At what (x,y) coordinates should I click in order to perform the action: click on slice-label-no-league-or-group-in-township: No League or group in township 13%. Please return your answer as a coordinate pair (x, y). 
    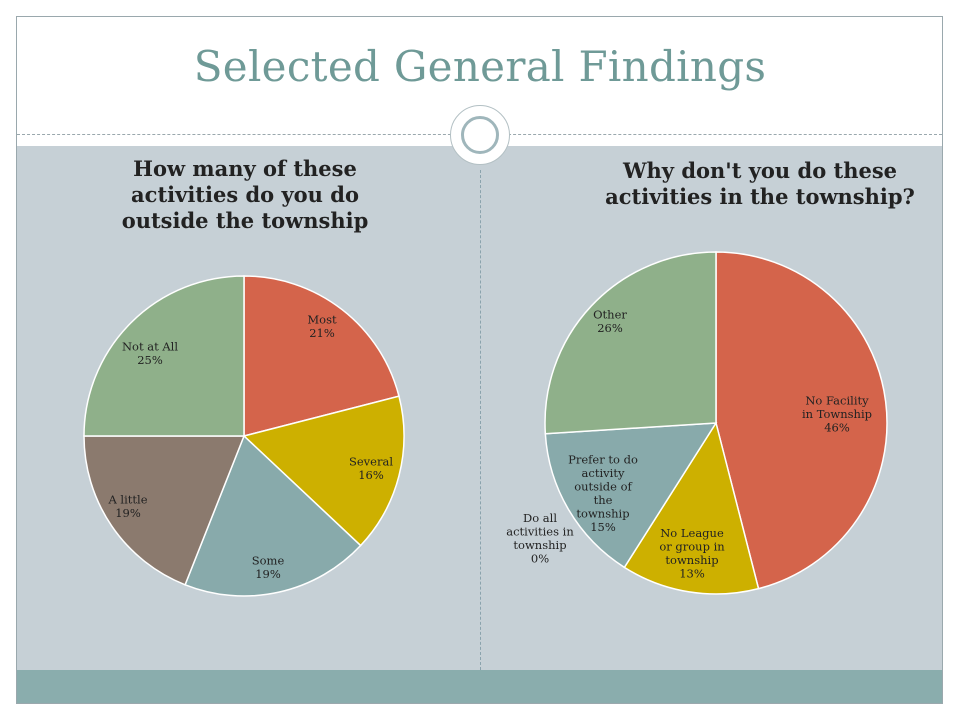
    Looking at the image, I should click on (692, 553).